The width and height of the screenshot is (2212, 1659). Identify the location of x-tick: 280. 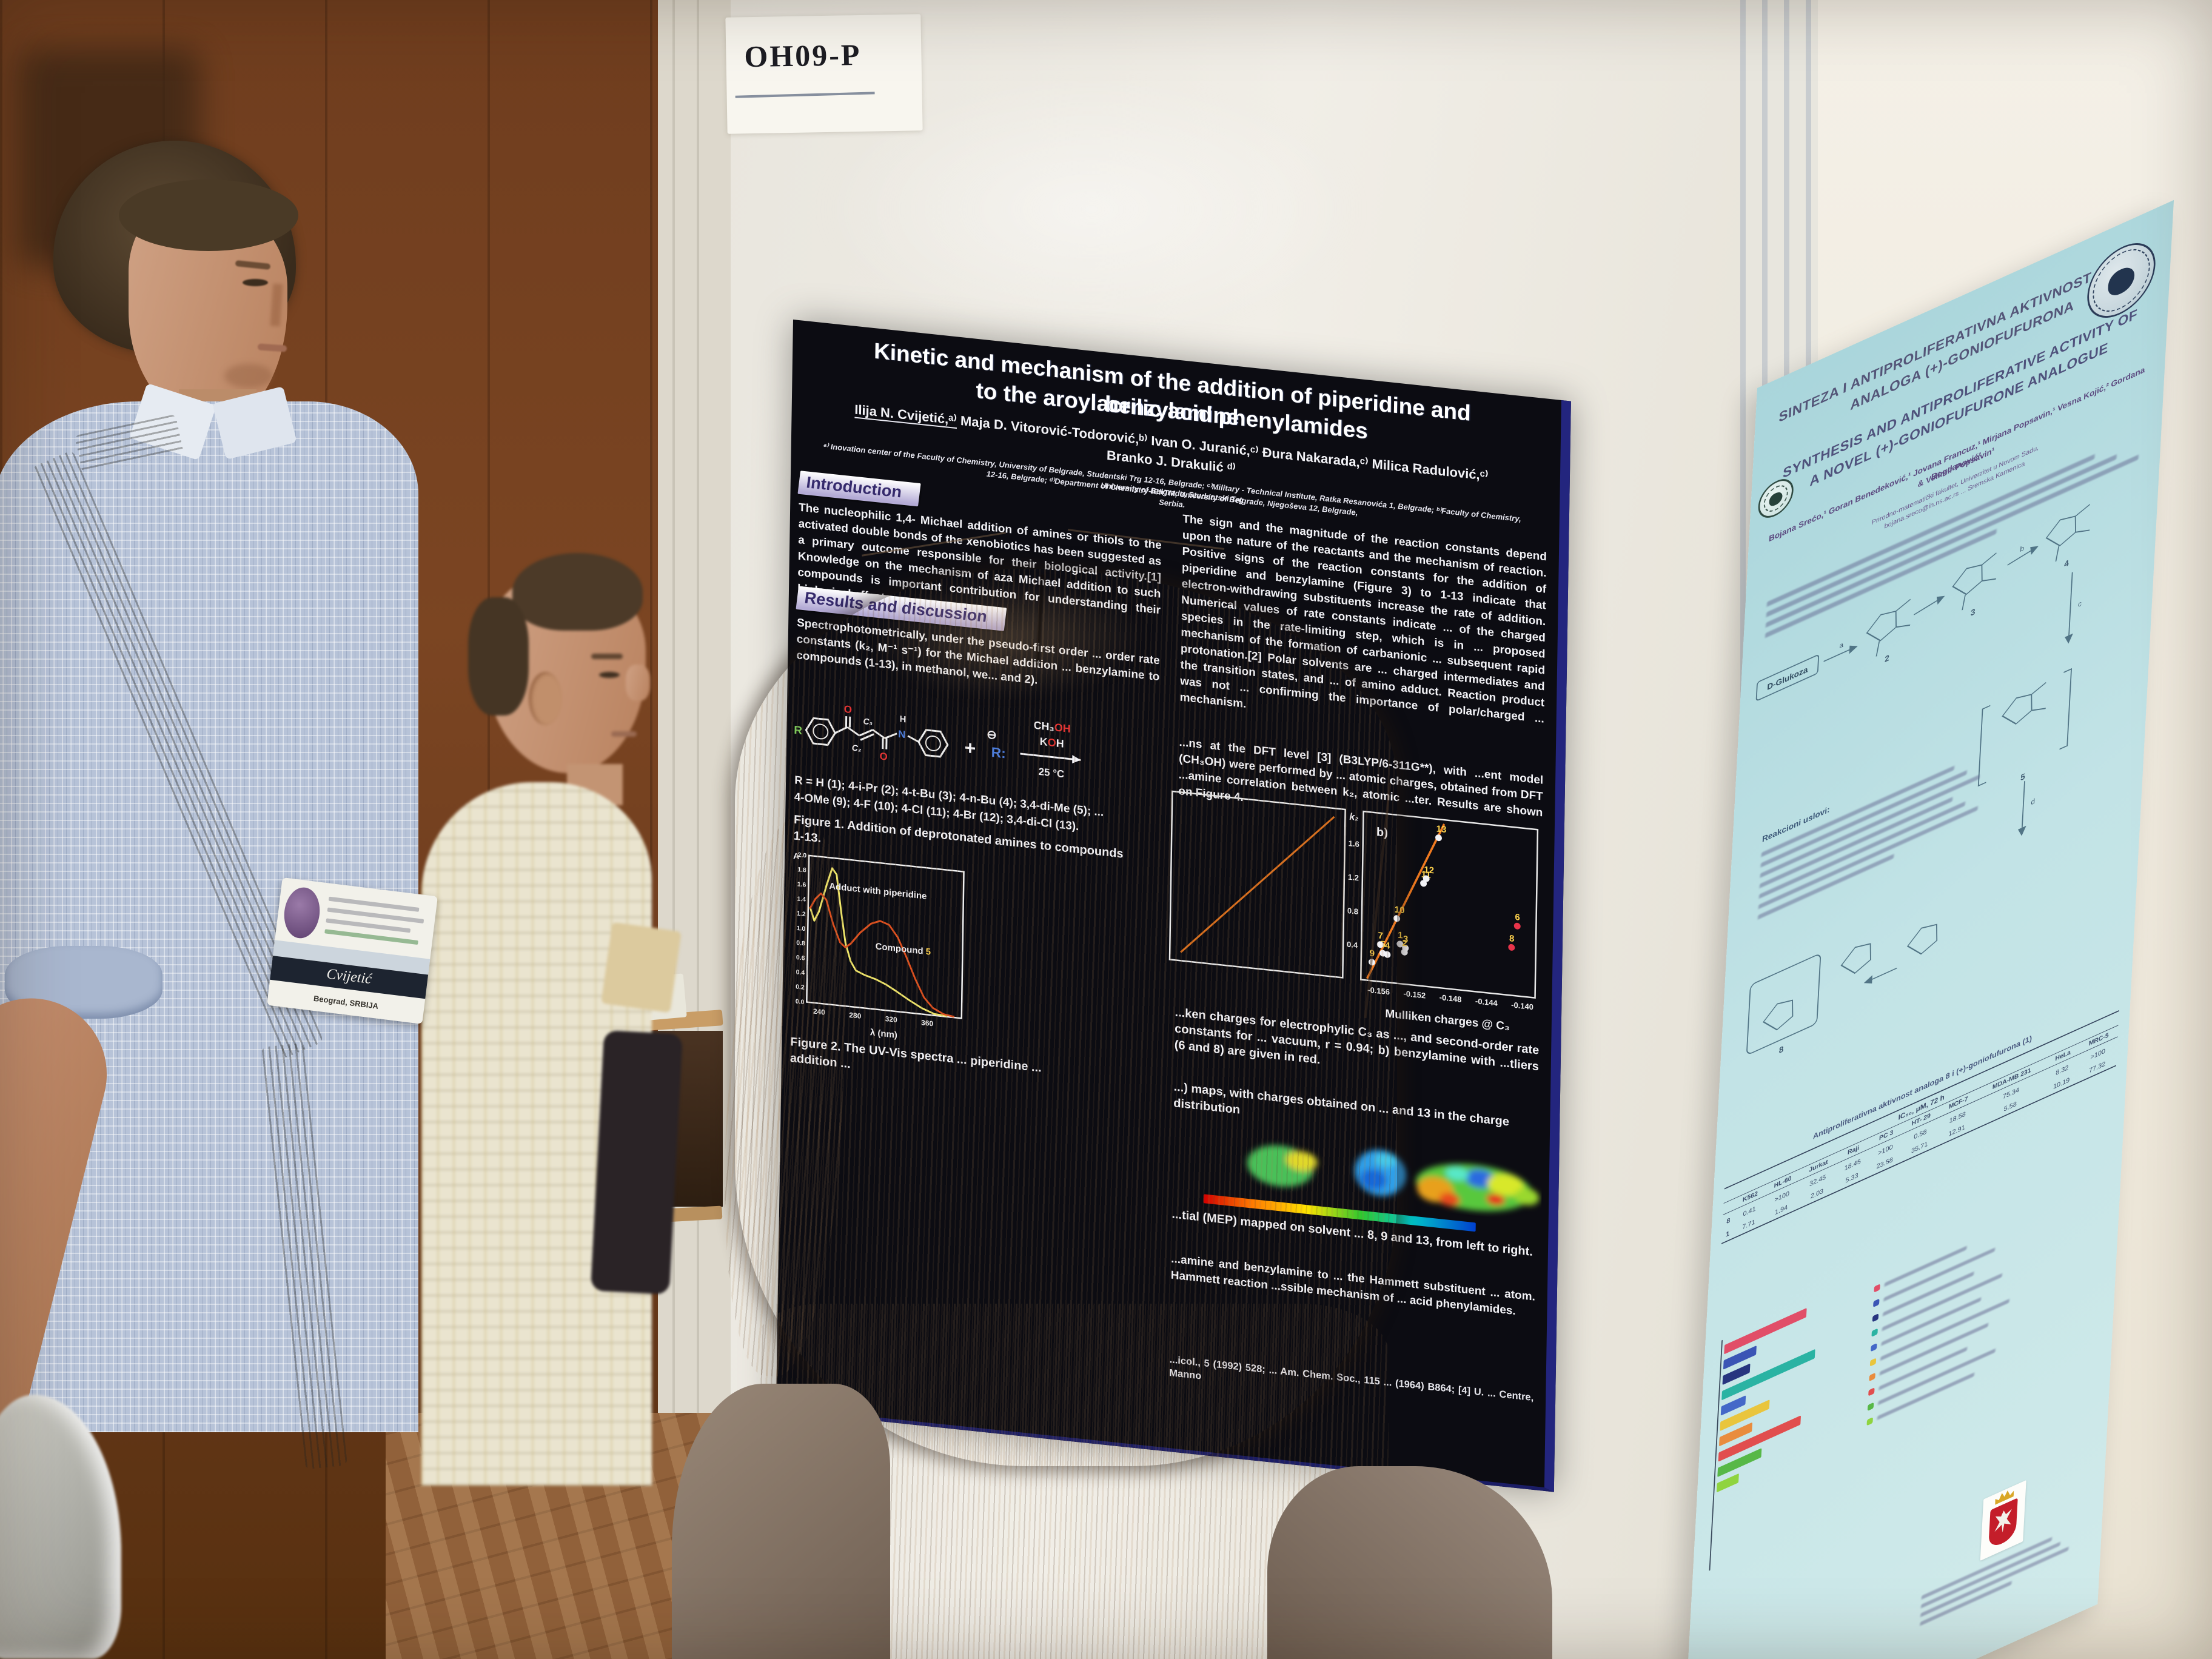
(855, 1016).